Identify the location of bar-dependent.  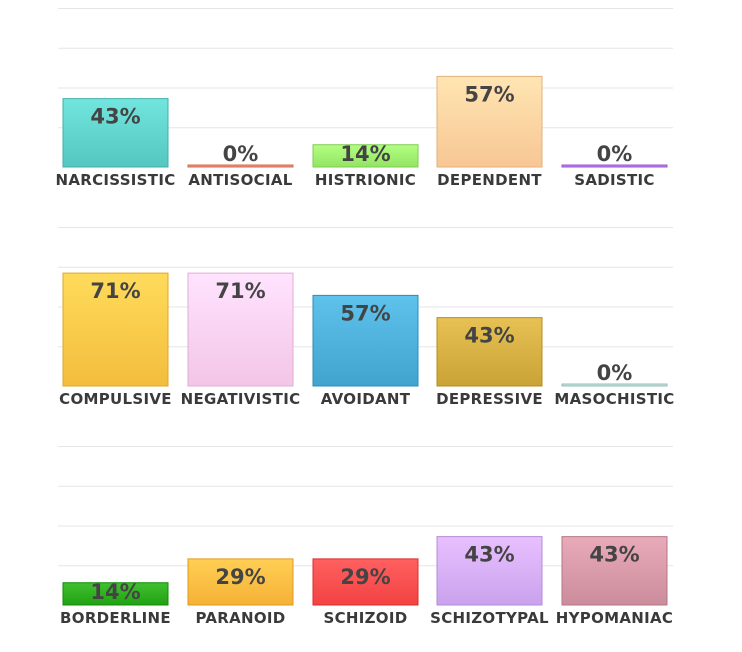
(489, 121).